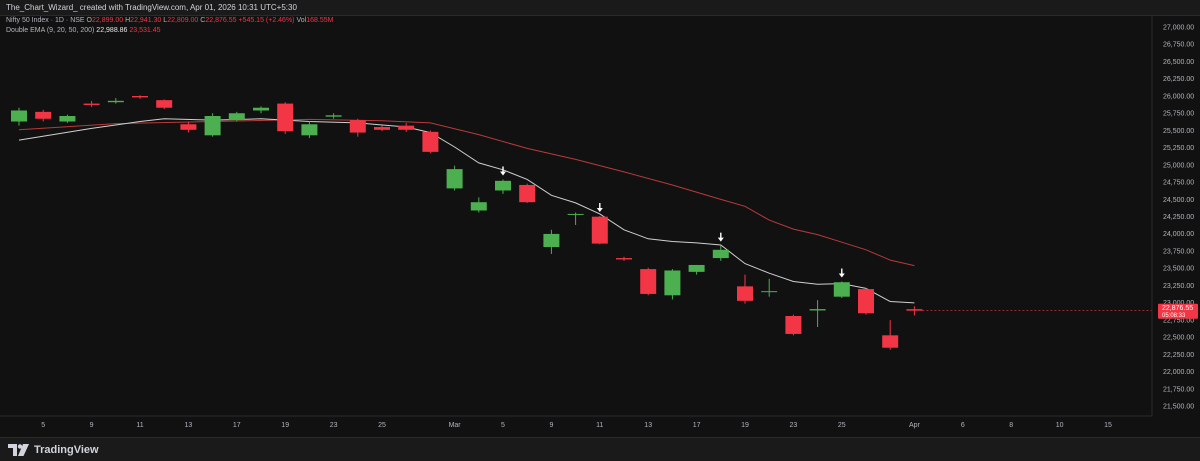  What do you see at coordinates (320, 20) in the screenshot?
I see `volume-value: 168.55M` at bounding box center [320, 20].